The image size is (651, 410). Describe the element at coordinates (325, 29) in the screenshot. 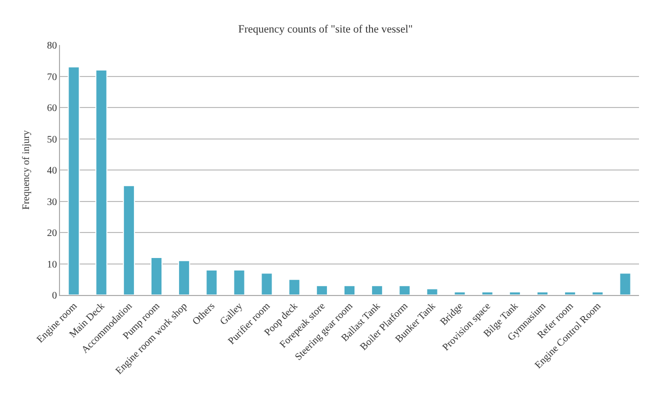

I see `chart-title: Frequency counts of "site of the vessel"` at that location.